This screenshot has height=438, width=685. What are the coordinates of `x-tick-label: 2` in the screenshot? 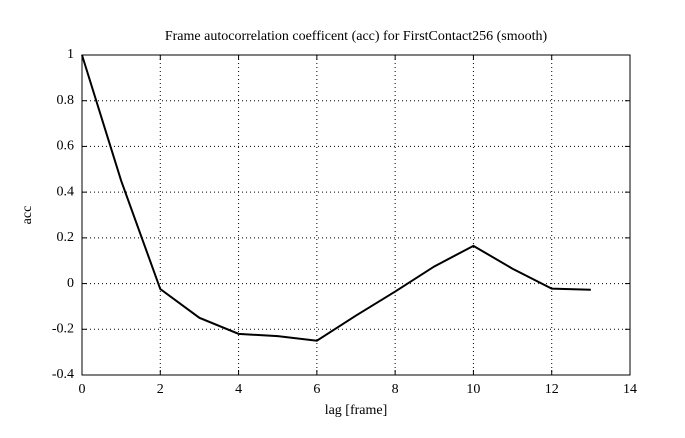 It's located at (160, 389).